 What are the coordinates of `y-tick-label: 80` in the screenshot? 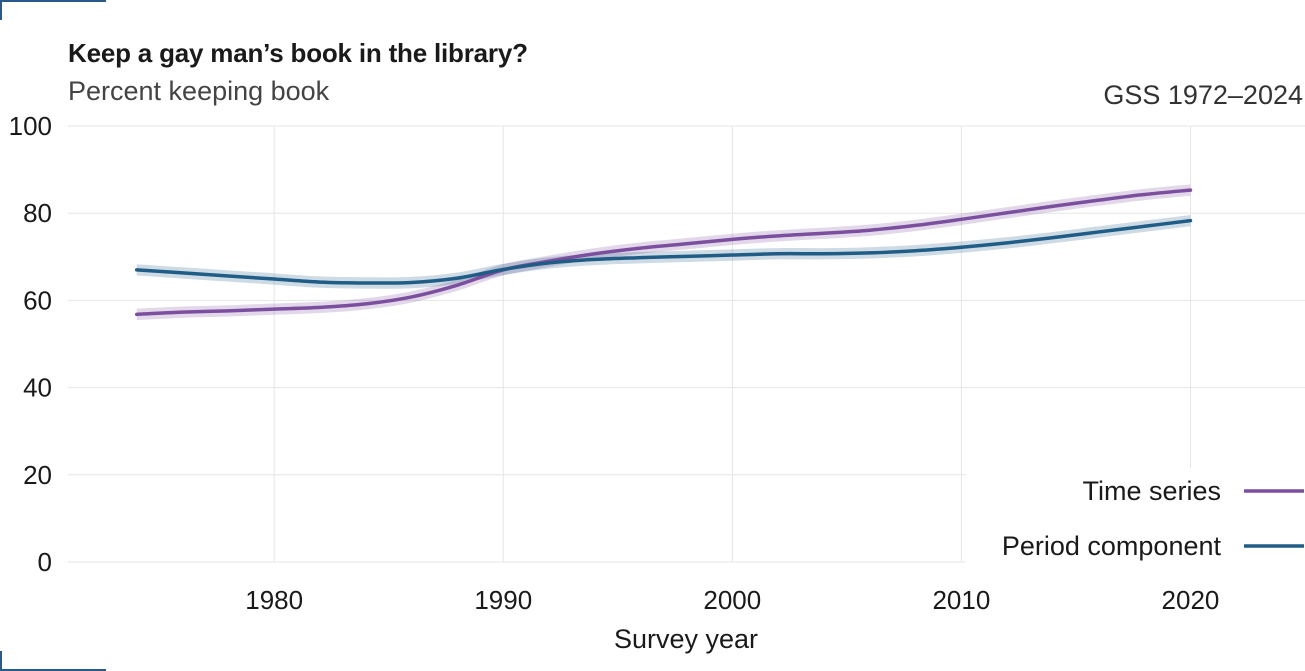 It's located at (37, 213).